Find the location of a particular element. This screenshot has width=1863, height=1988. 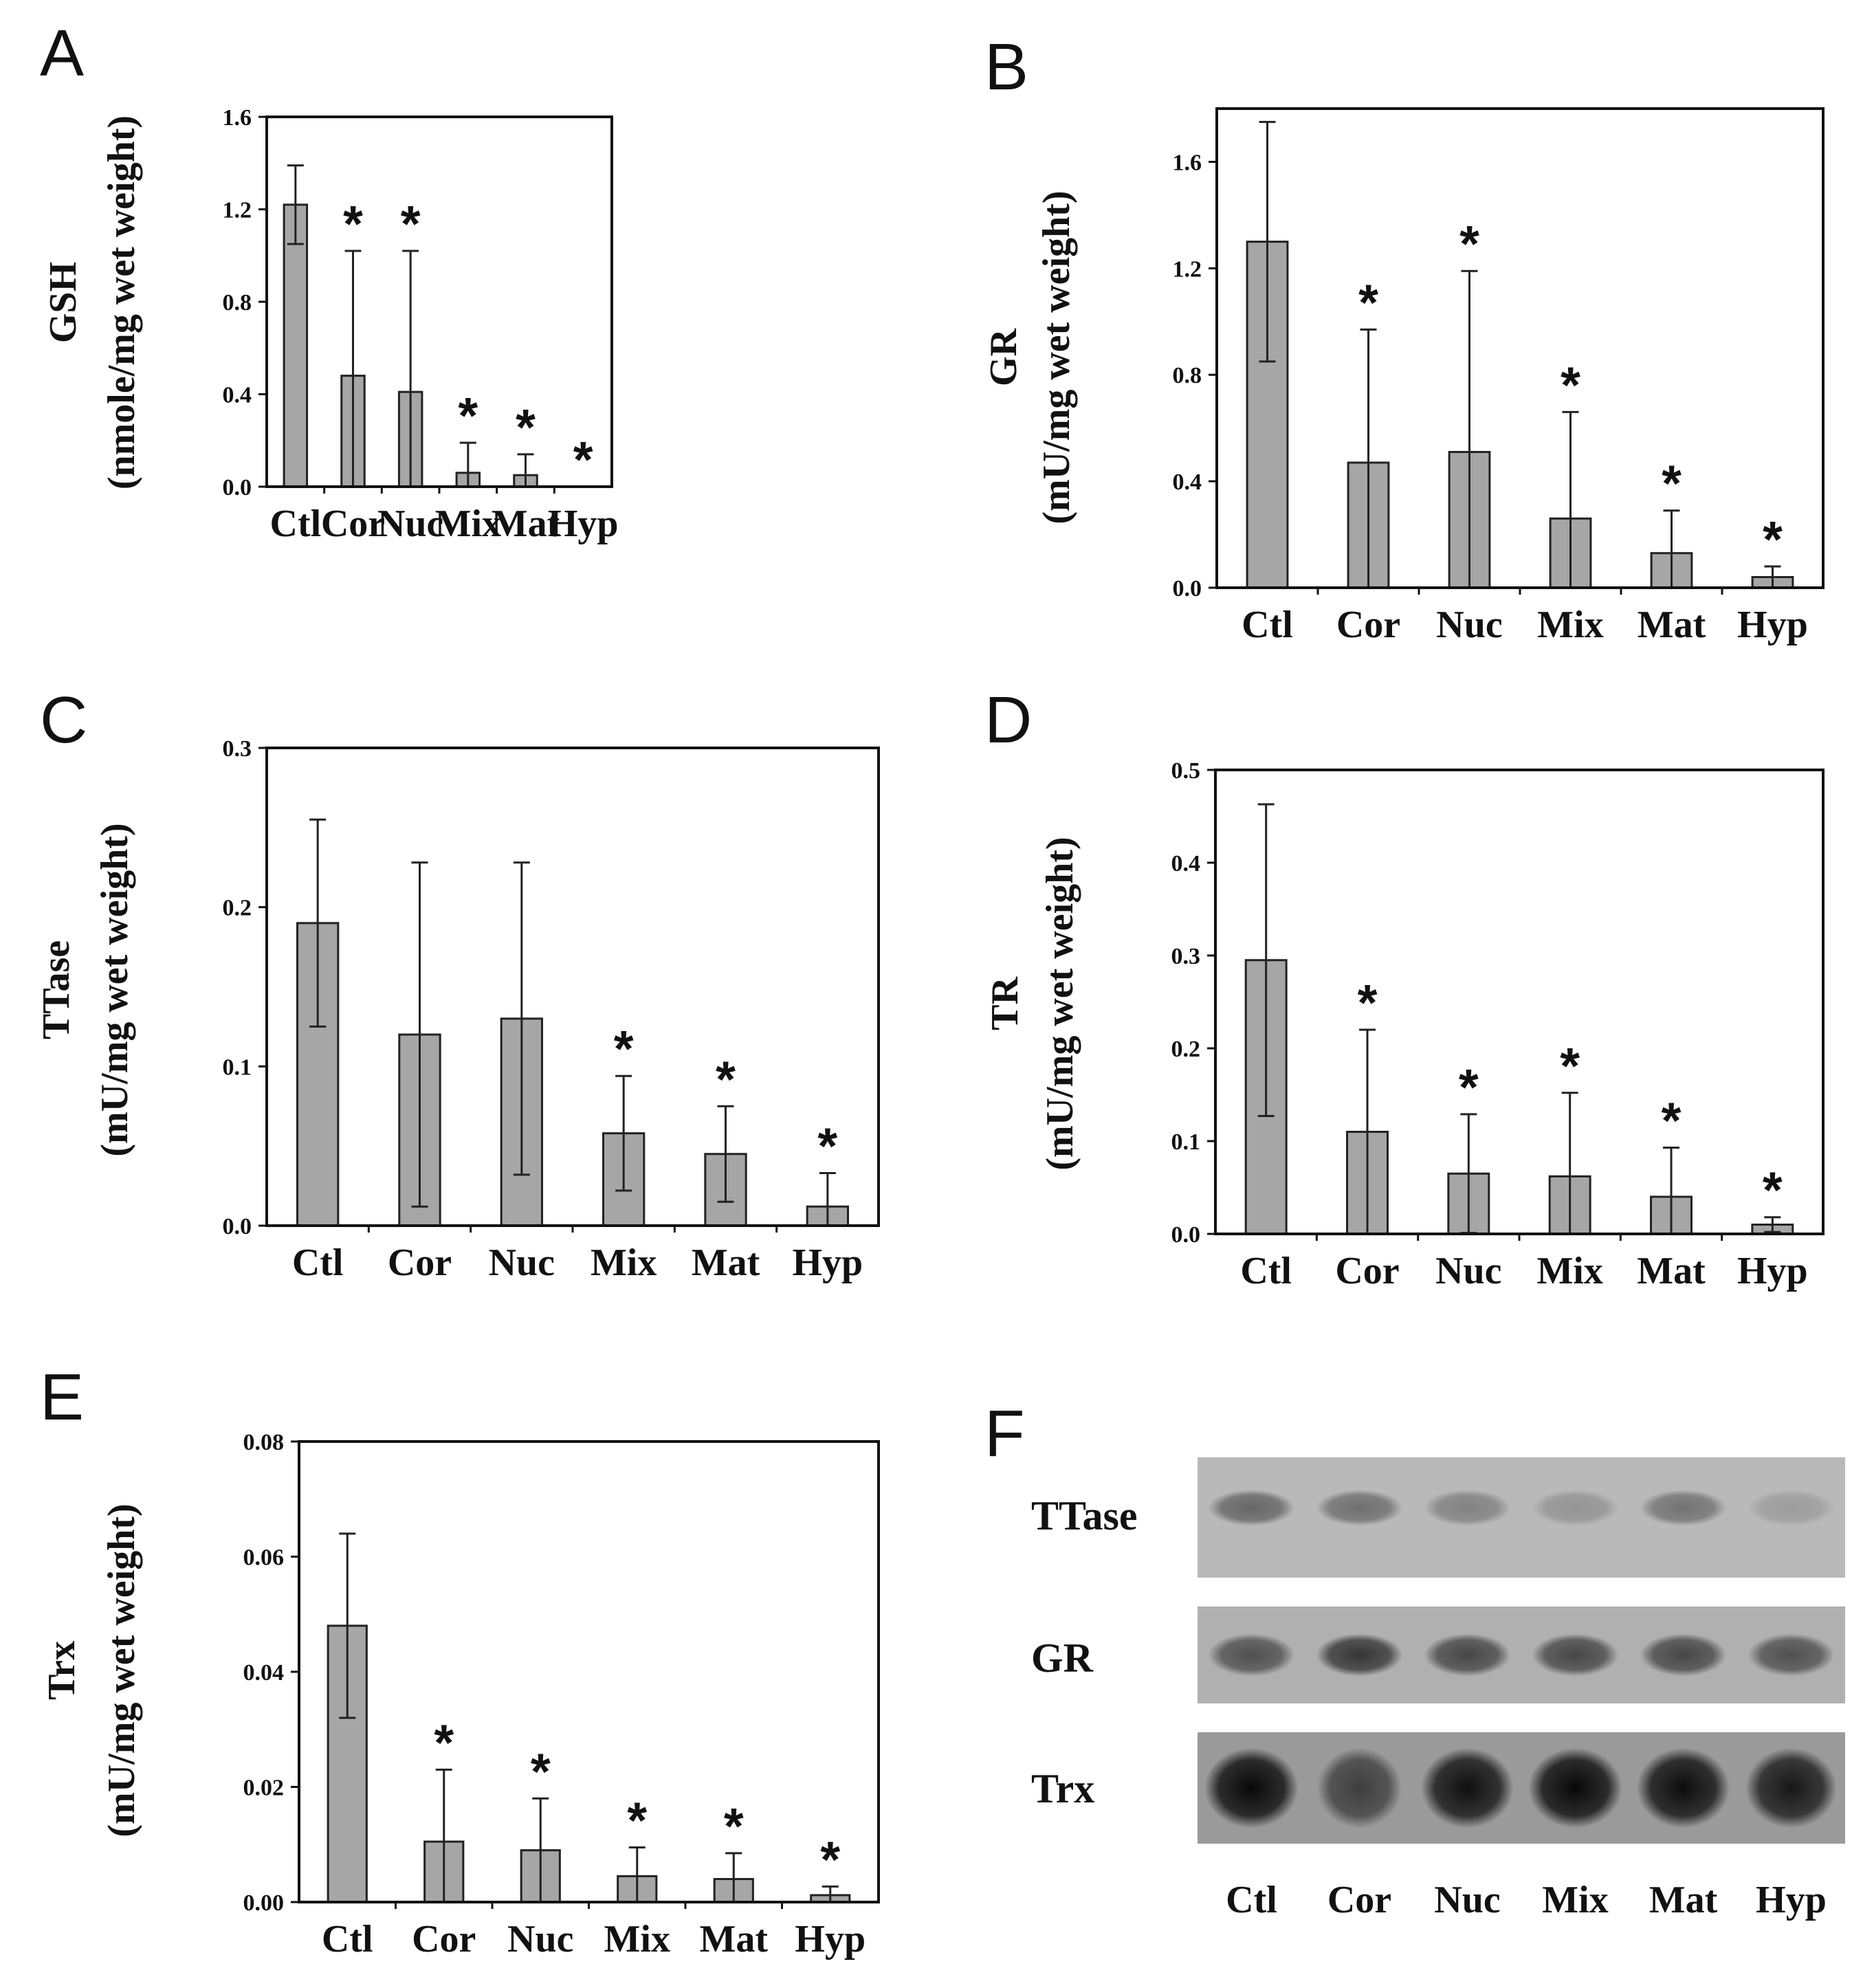

blot-row: TTase is located at coordinates (1438, 1517).